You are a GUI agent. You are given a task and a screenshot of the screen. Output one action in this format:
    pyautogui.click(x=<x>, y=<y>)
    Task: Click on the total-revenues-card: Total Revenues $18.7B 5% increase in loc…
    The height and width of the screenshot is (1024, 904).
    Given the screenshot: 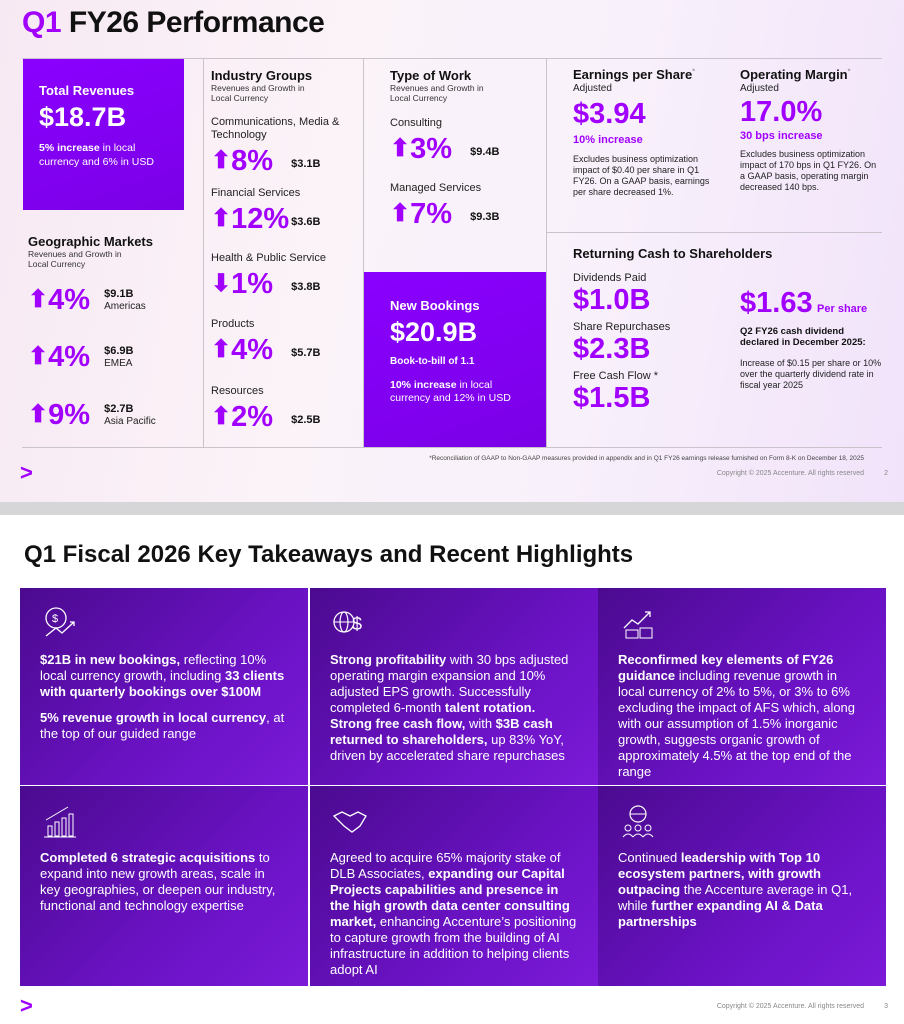 What is the action you would take?
    pyautogui.click(x=103, y=134)
    